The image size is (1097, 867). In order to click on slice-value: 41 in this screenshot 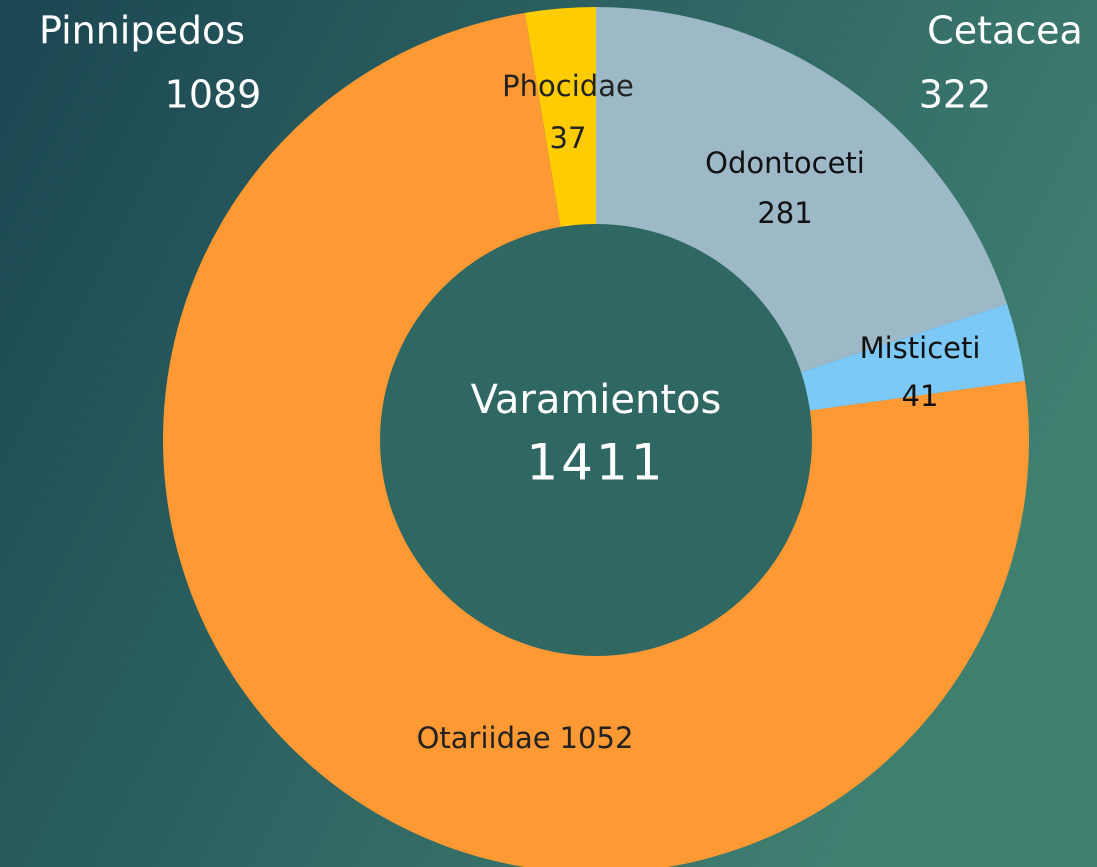, I will do `click(920, 396)`.